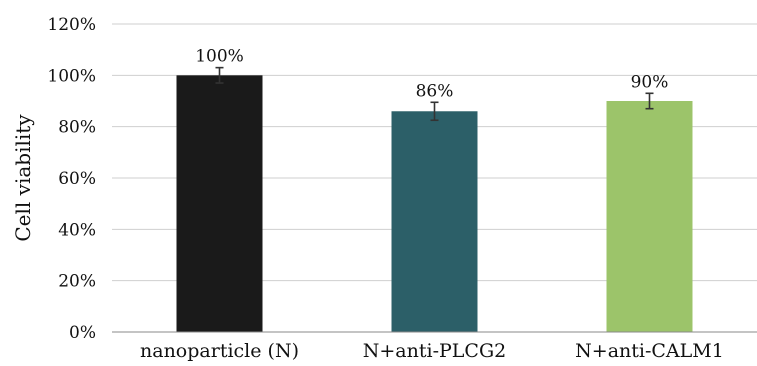 This screenshot has width=757, height=366. Describe the element at coordinates (77, 282) in the screenshot. I see `y-tick-label: 20%` at that location.